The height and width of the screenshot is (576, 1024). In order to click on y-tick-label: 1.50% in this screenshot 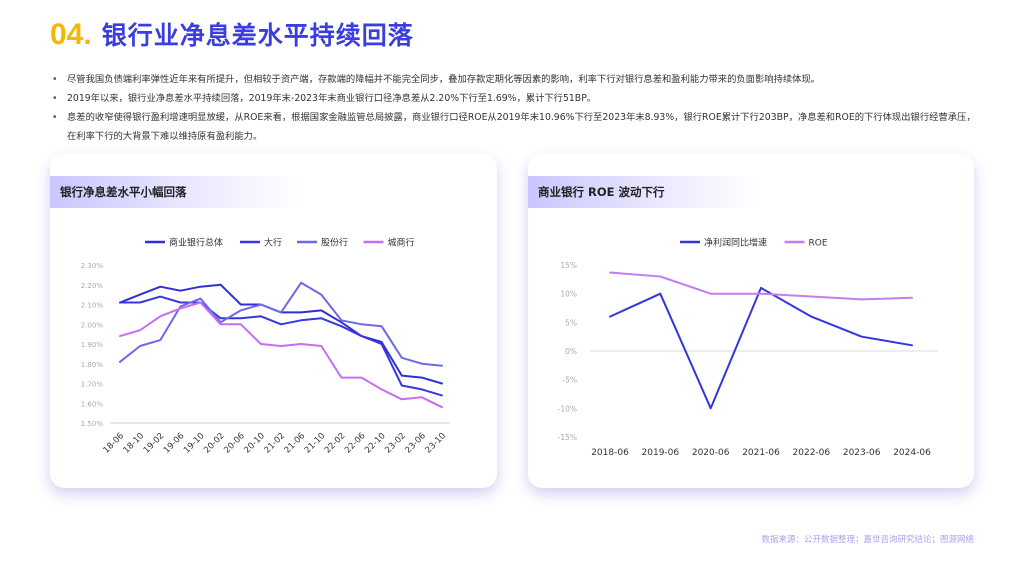, I will do `click(92, 424)`.